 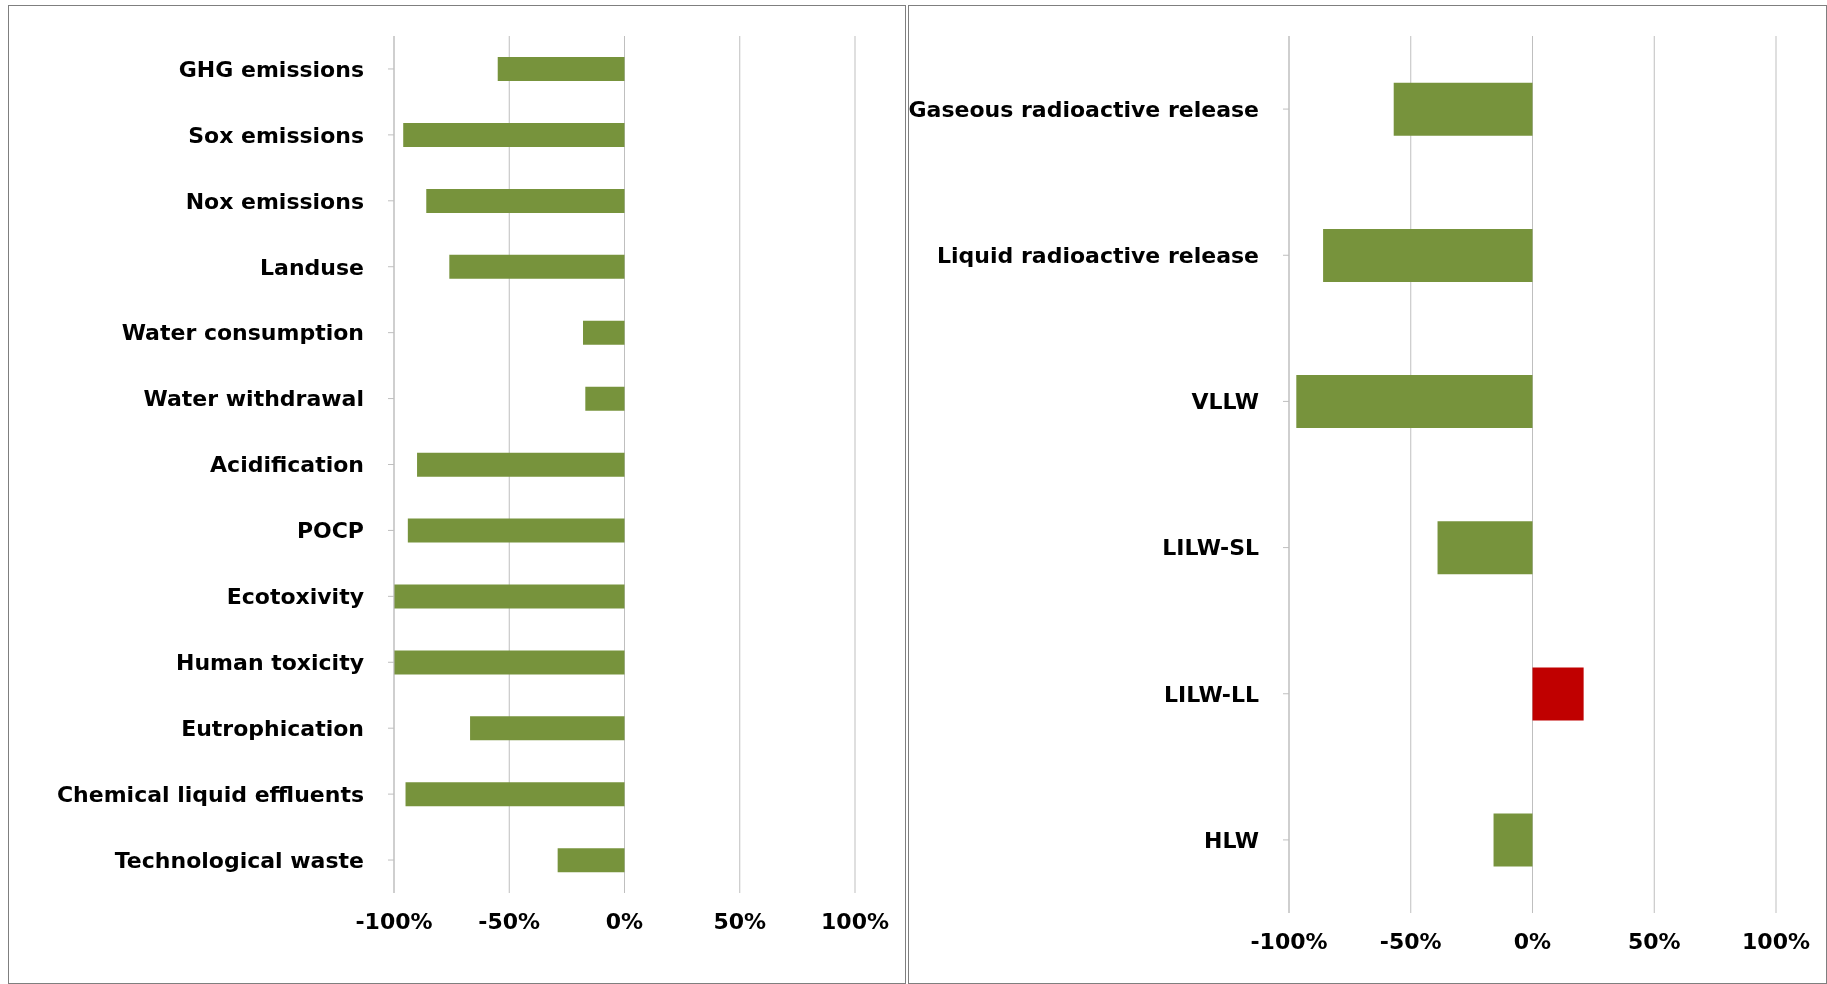 I want to click on y-tick-label: GHG emissions, so click(x=271, y=69).